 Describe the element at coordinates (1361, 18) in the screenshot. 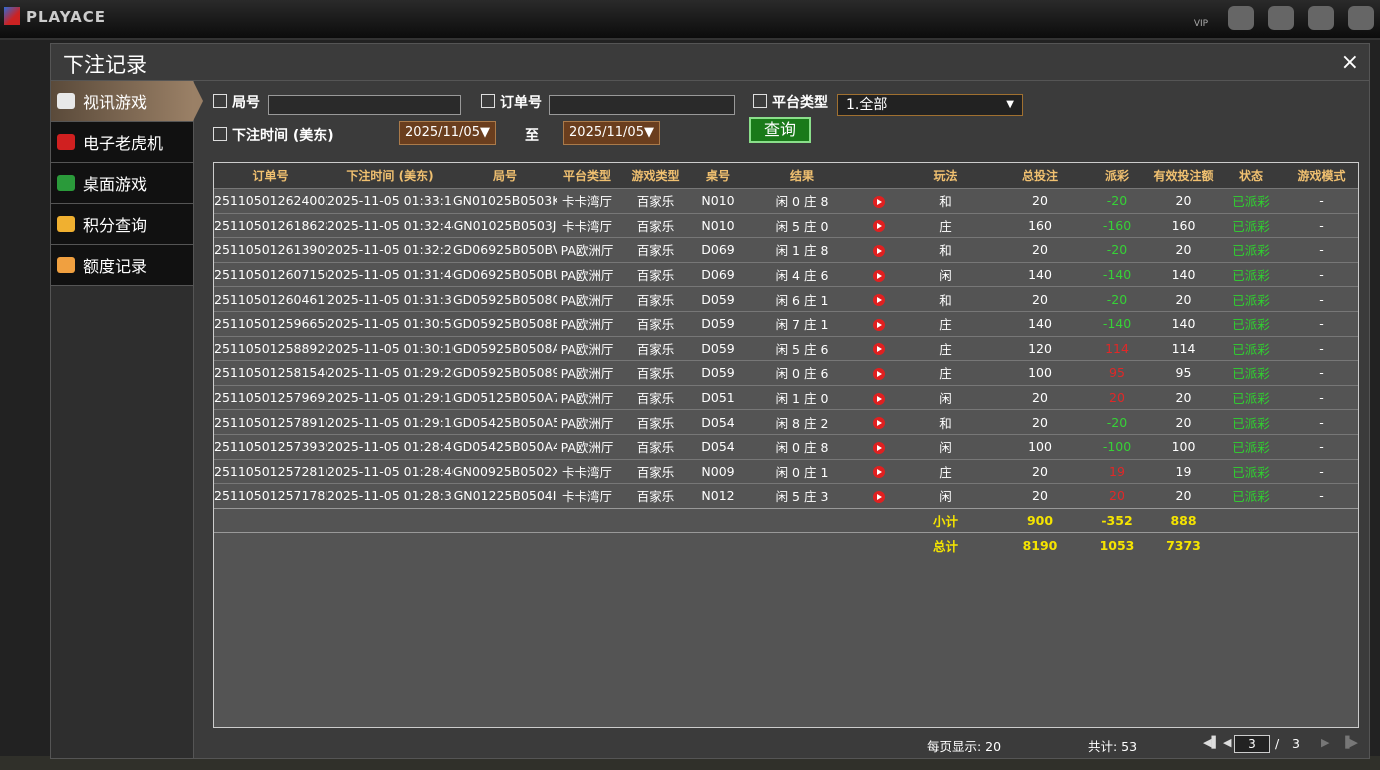

I see `message-icon` at that location.